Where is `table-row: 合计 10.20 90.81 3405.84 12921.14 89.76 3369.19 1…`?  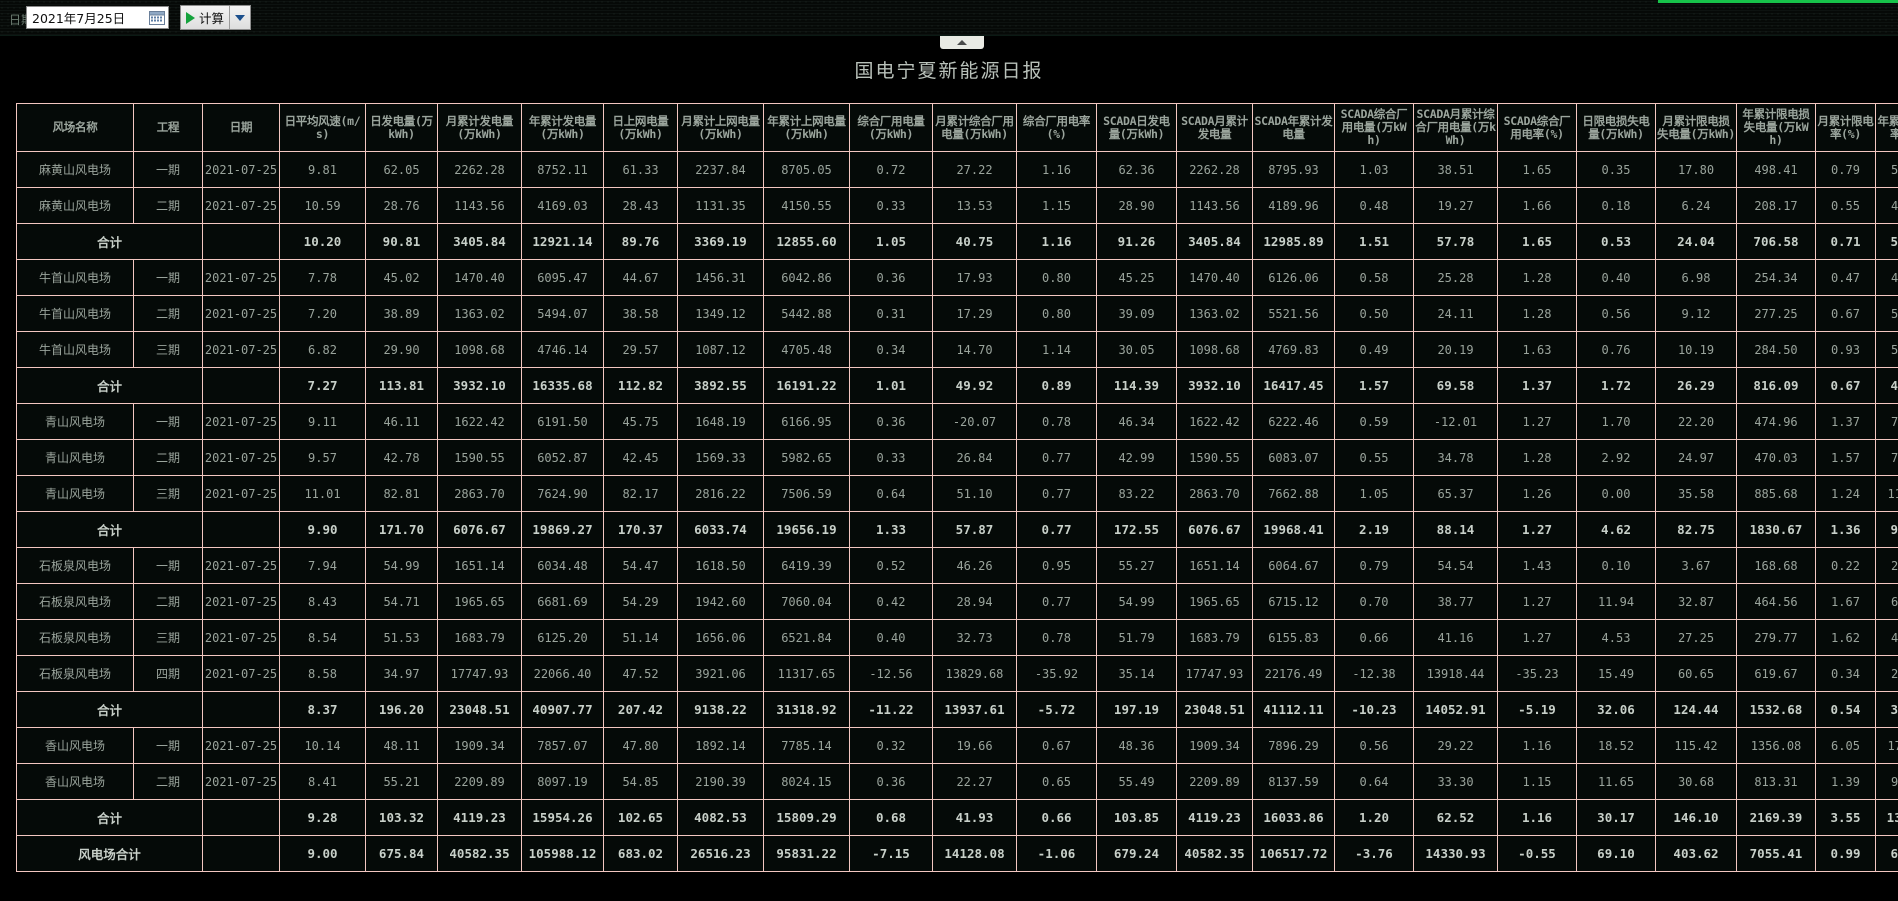 table-row: 合计 10.20 90.81 3405.84 12921.14 89.76 3369.19 1… is located at coordinates (957, 241).